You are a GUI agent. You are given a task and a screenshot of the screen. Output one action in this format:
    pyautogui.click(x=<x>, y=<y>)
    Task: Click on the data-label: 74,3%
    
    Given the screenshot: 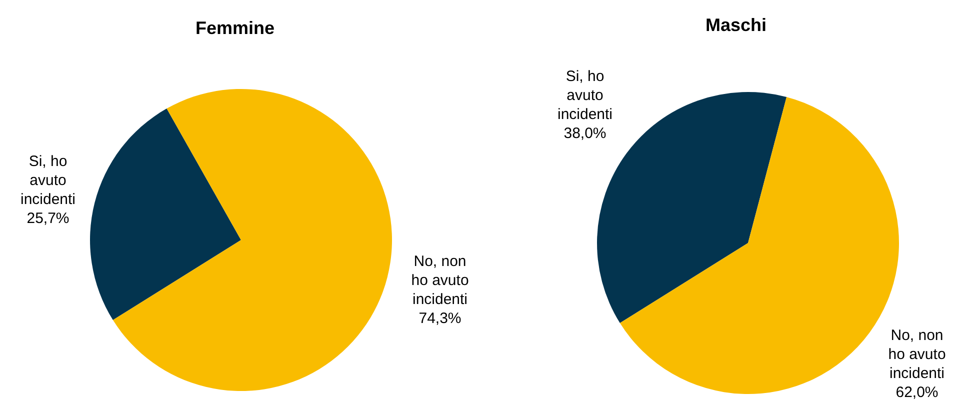 What is the action you would take?
    pyautogui.click(x=440, y=318)
    